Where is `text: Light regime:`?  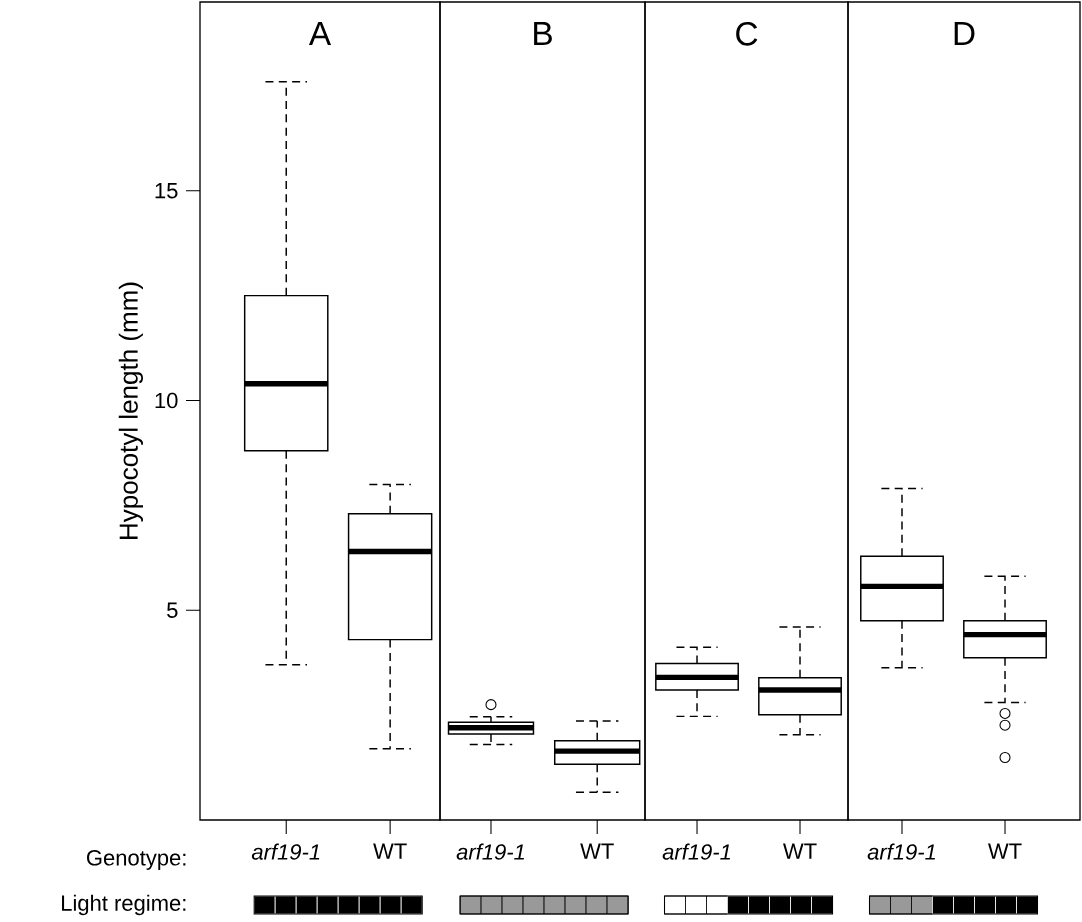
text: Light regime: is located at coordinates (124, 905).